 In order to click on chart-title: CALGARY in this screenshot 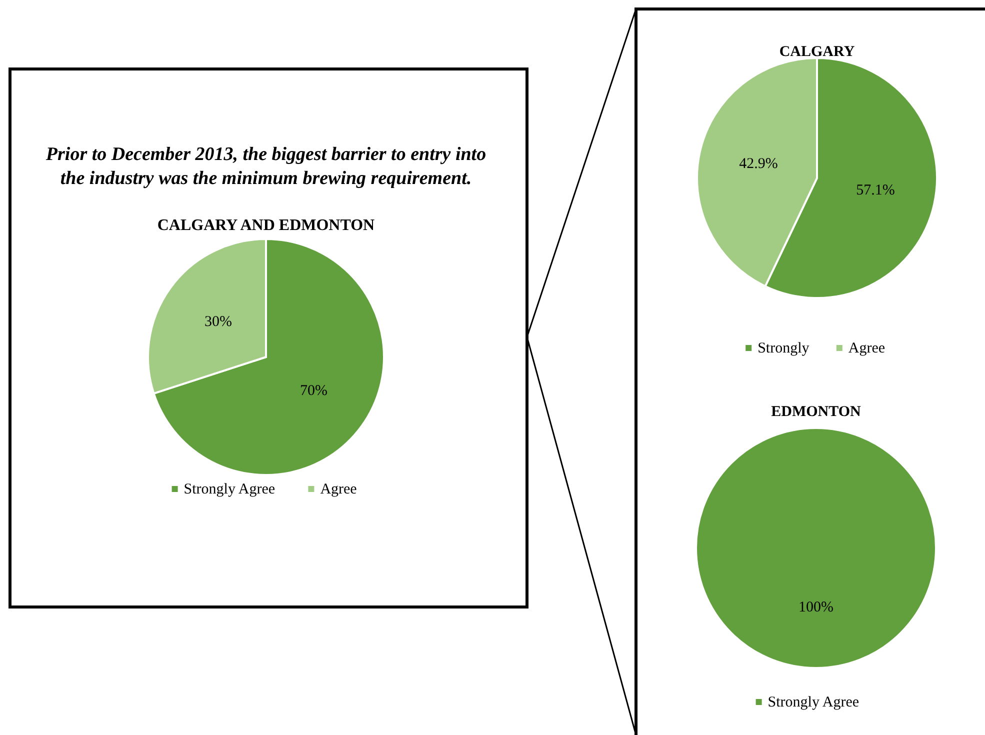, I will do `click(817, 52)`.